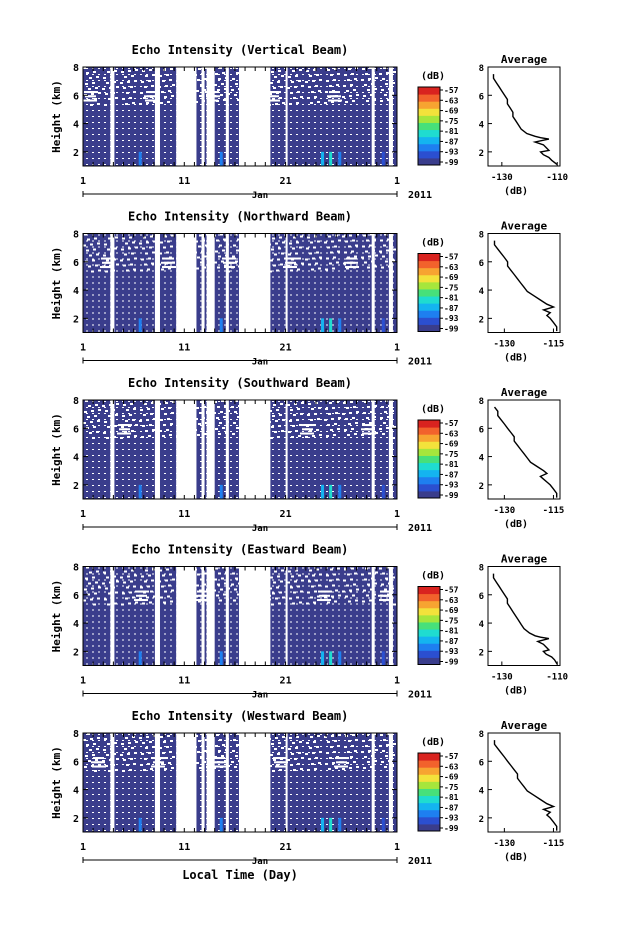  Describe the element at coordinates (481, 653) in the screenshot. I see `profile-y-tick-label: 2` at that location.